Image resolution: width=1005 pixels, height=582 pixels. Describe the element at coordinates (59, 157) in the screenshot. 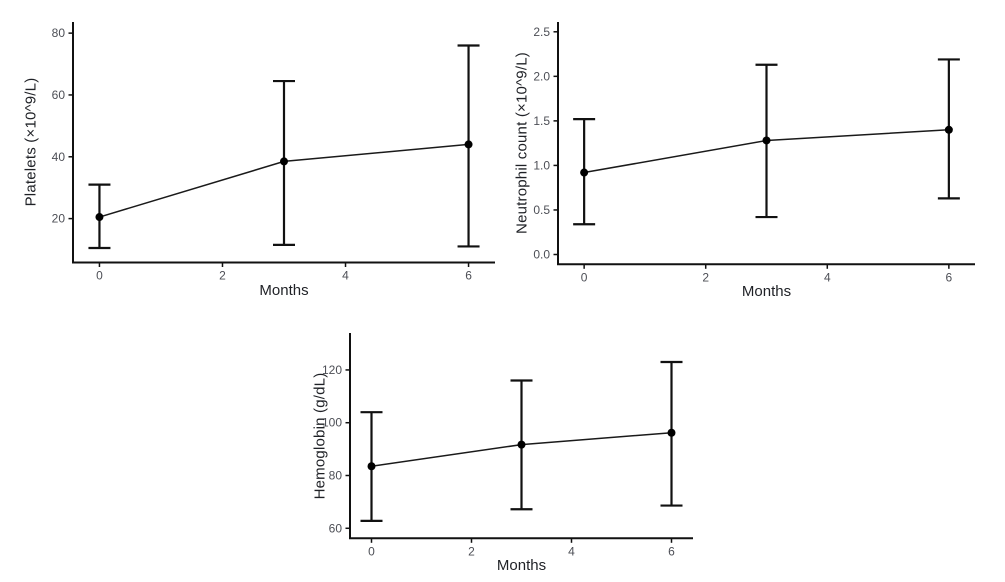

I see `y-tick-label: 40` at that location.